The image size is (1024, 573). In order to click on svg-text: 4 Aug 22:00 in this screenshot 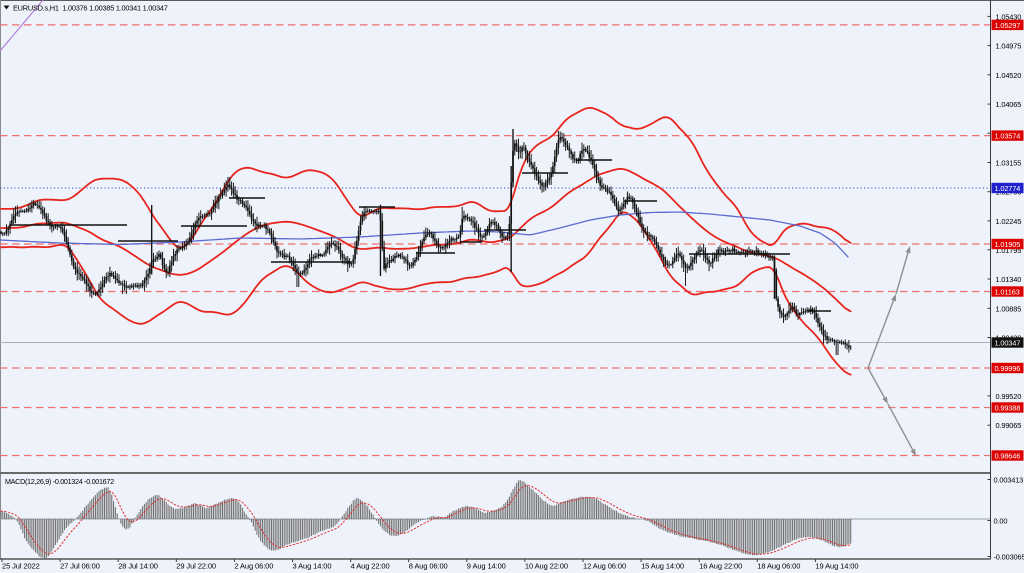, I will do `click(370, 566)`.